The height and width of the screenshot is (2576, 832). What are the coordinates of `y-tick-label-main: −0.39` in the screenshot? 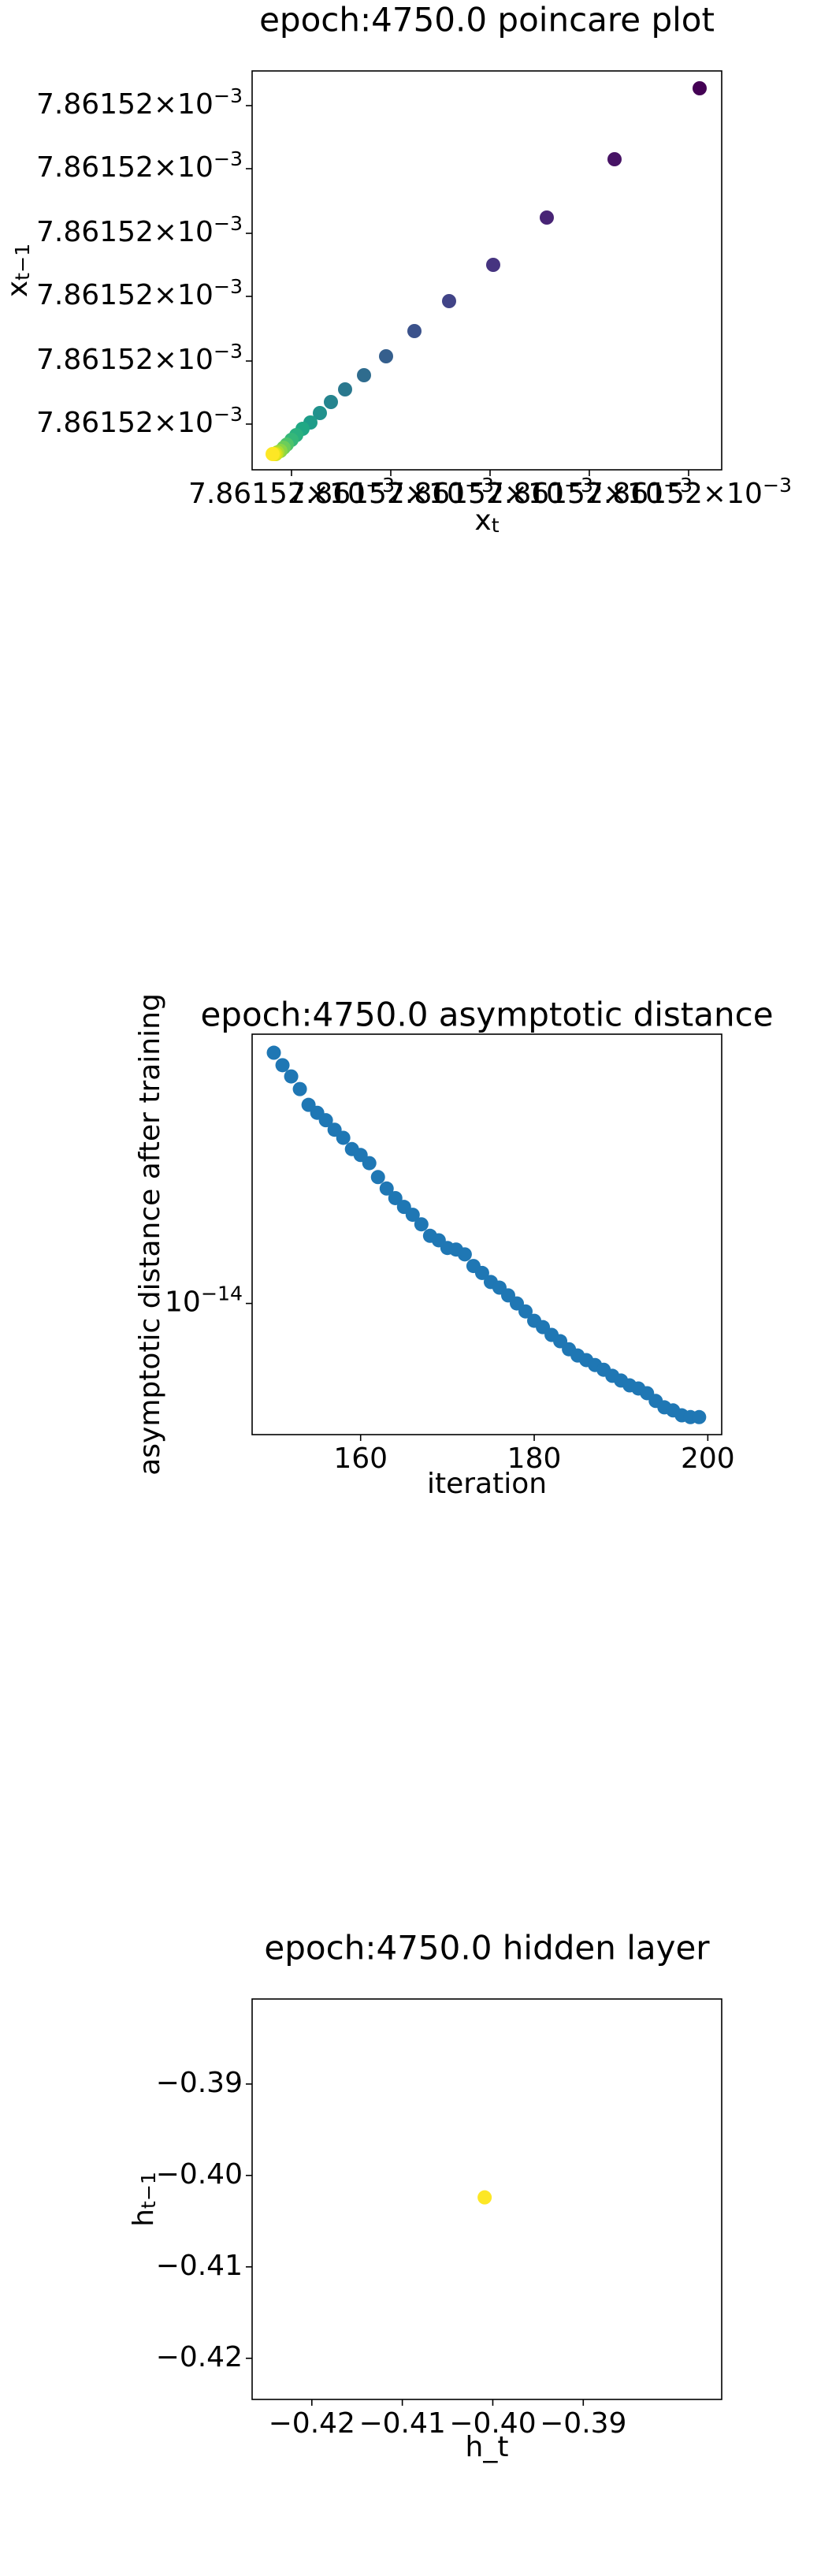 It's located at (199, 2083).